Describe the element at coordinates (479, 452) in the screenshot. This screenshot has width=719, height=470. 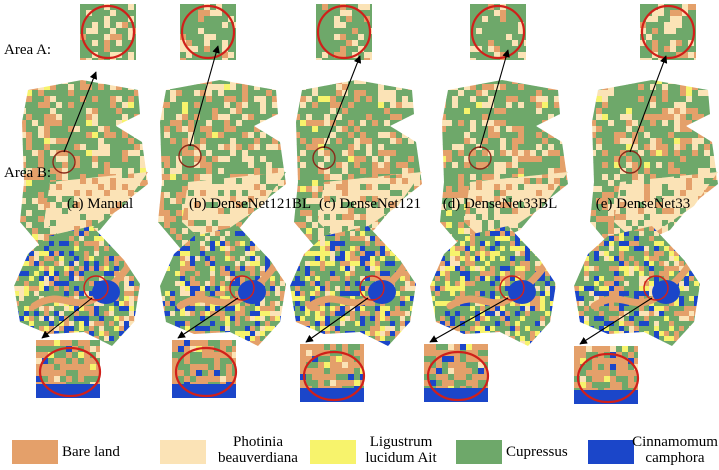
I see `legend-swatch-cupressus` at that location.